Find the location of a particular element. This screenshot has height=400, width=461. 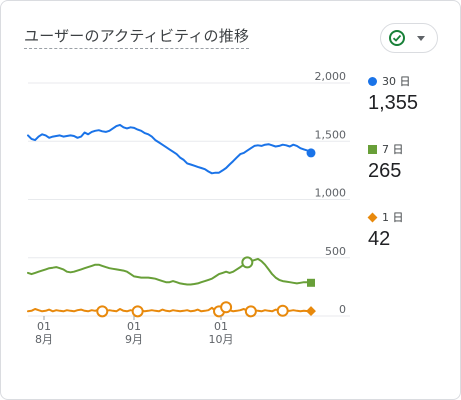

legend-1d-value: 42 is located at coordinates (379, 239).